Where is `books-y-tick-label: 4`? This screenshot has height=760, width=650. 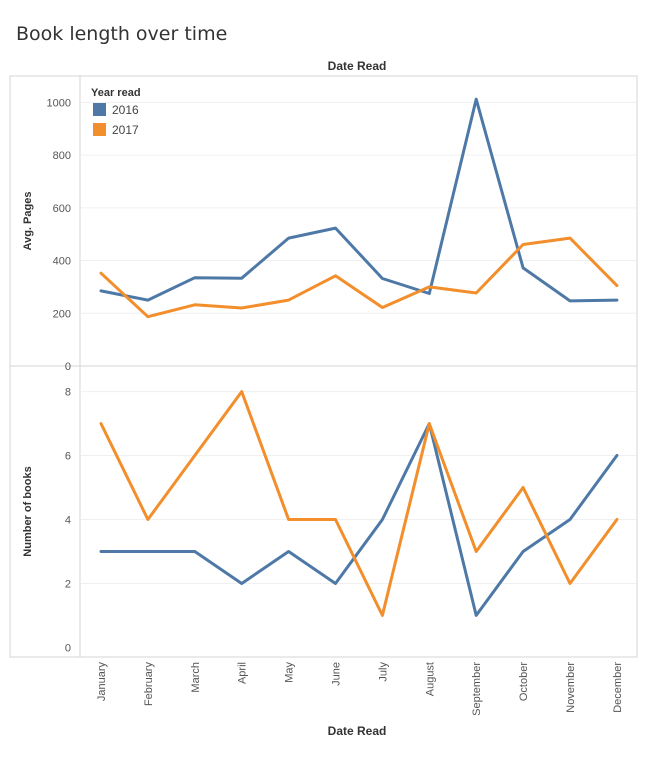 books-y-tick-label: 4 is located at coordinates (68, 520).